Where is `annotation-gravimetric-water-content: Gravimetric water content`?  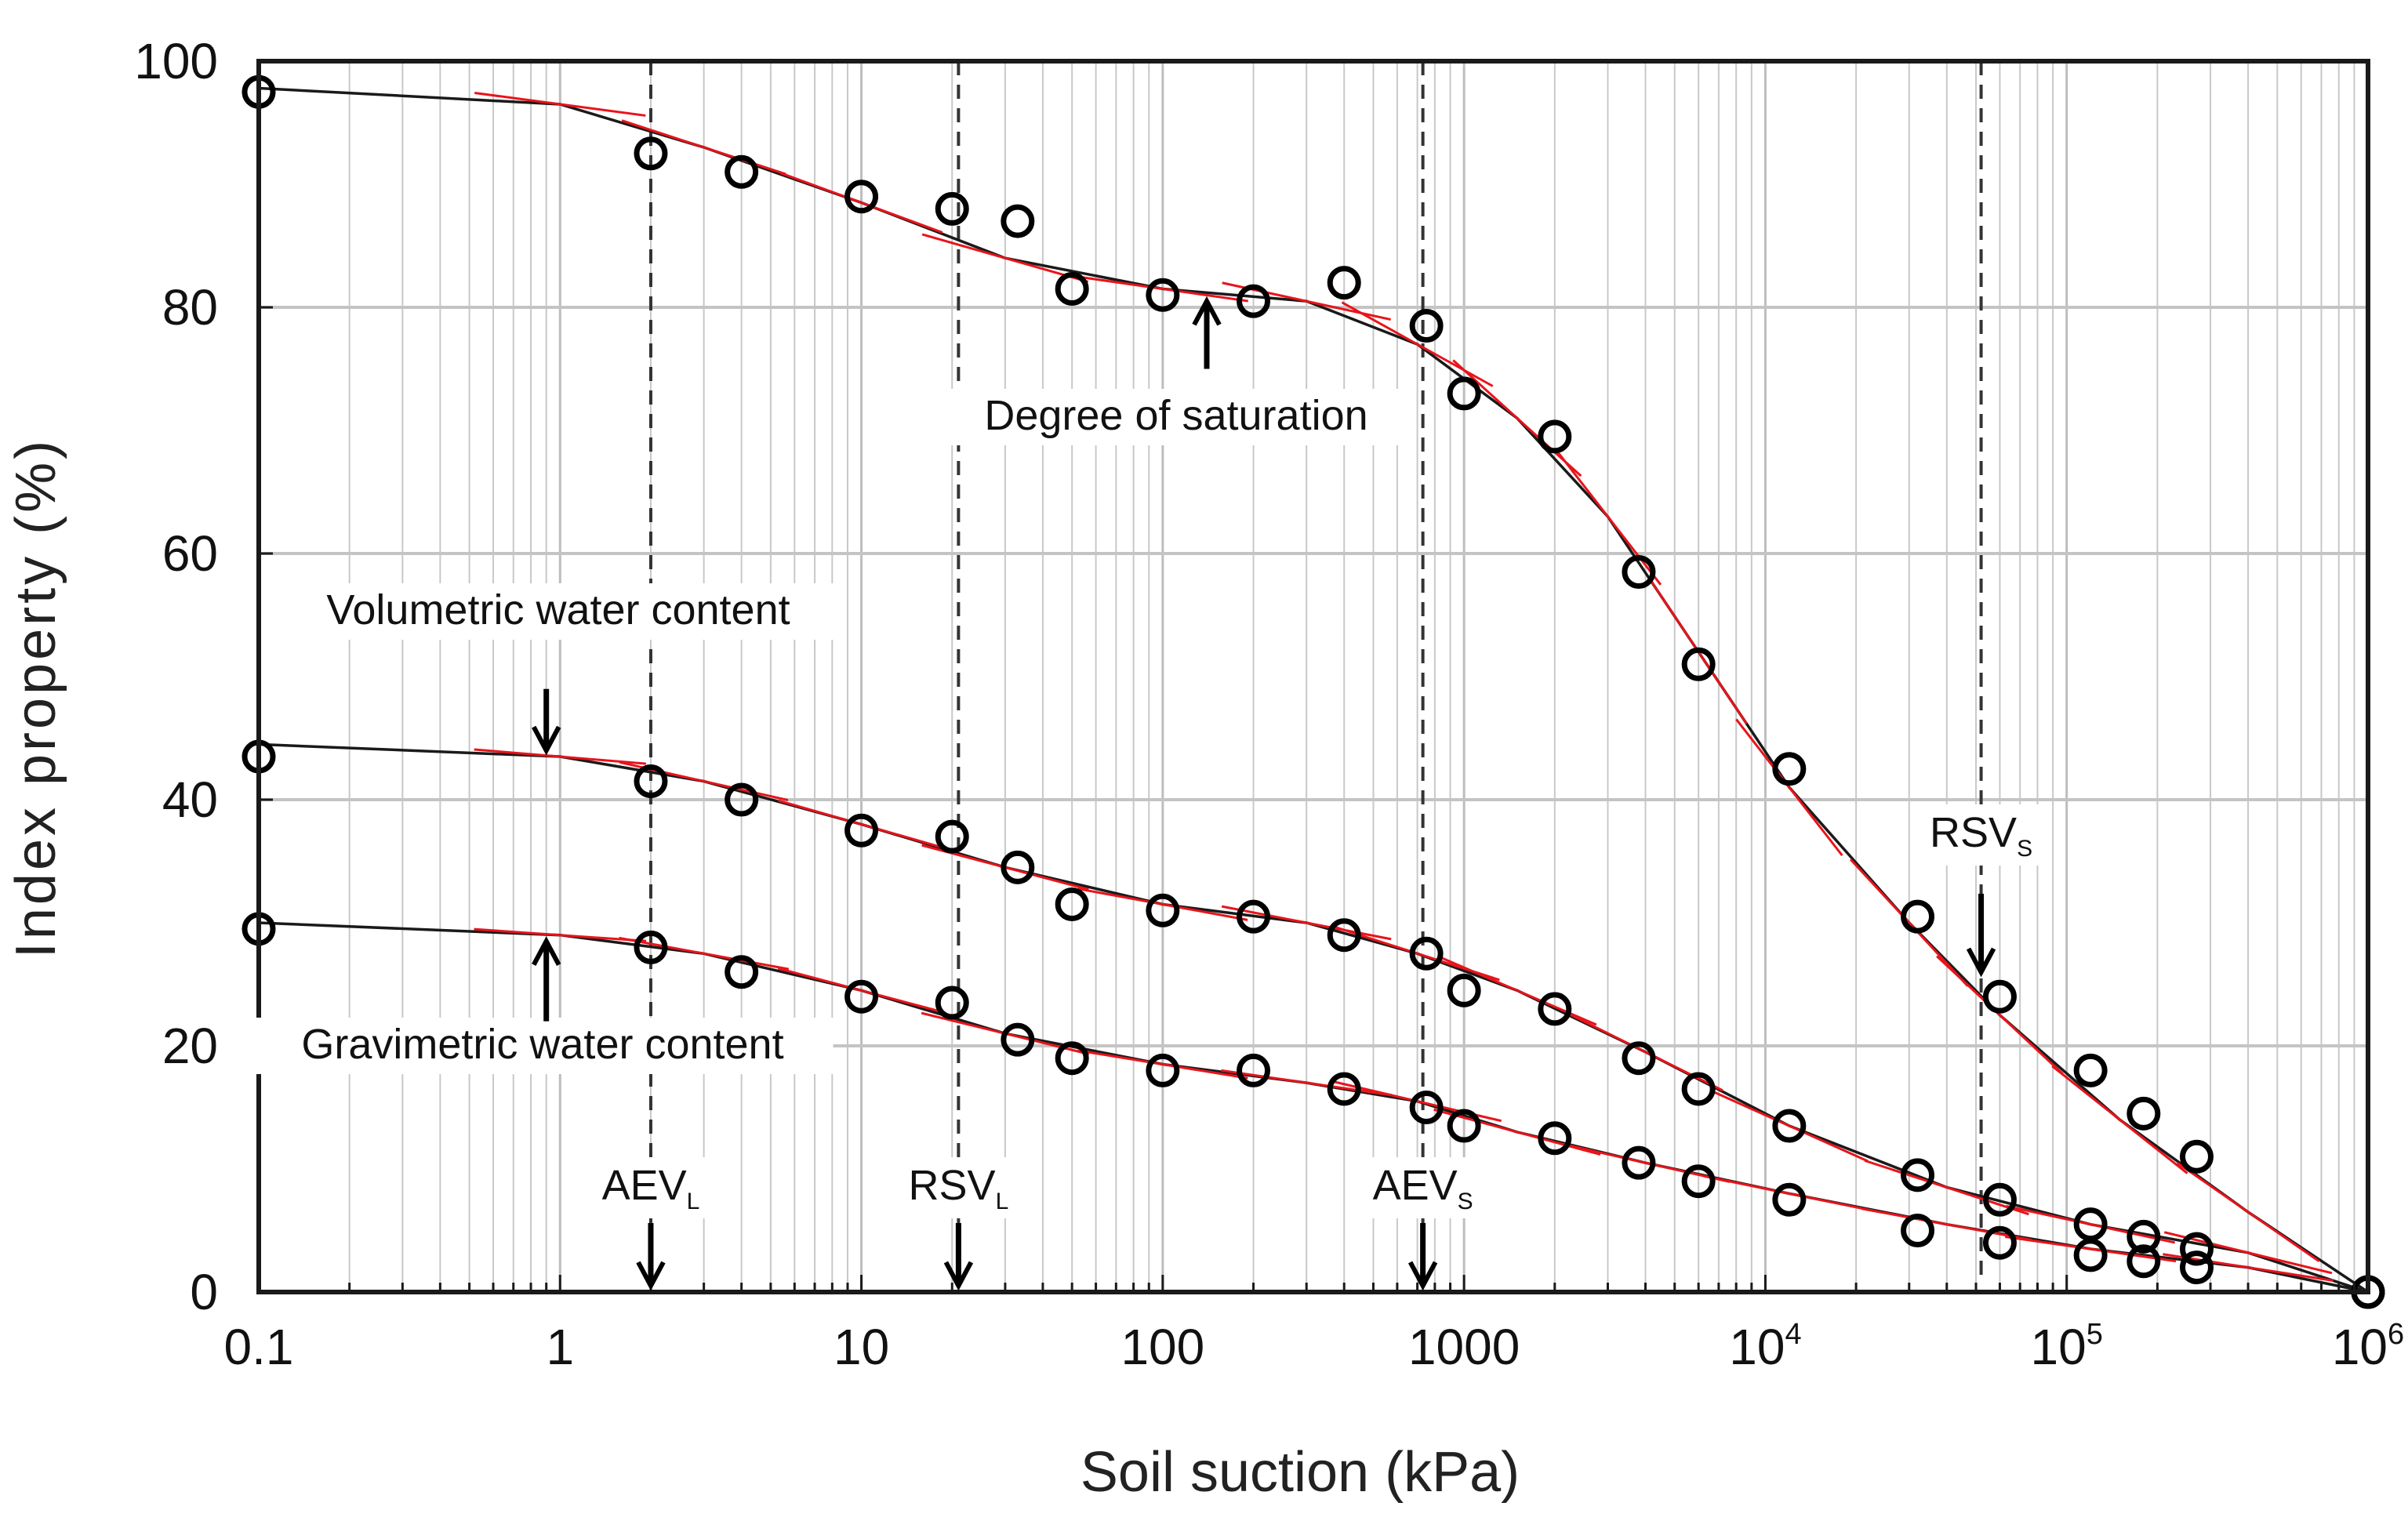 annotation-gravimetric-water-content: Gravimetric water content is located at coordinates (542, 1044).